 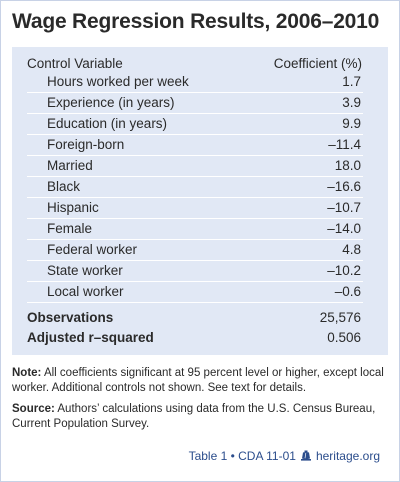 What do you see at coordinates (347, 165) in the screenshot?
I see `row-value: 18.0` at bounding box center [347, 165].